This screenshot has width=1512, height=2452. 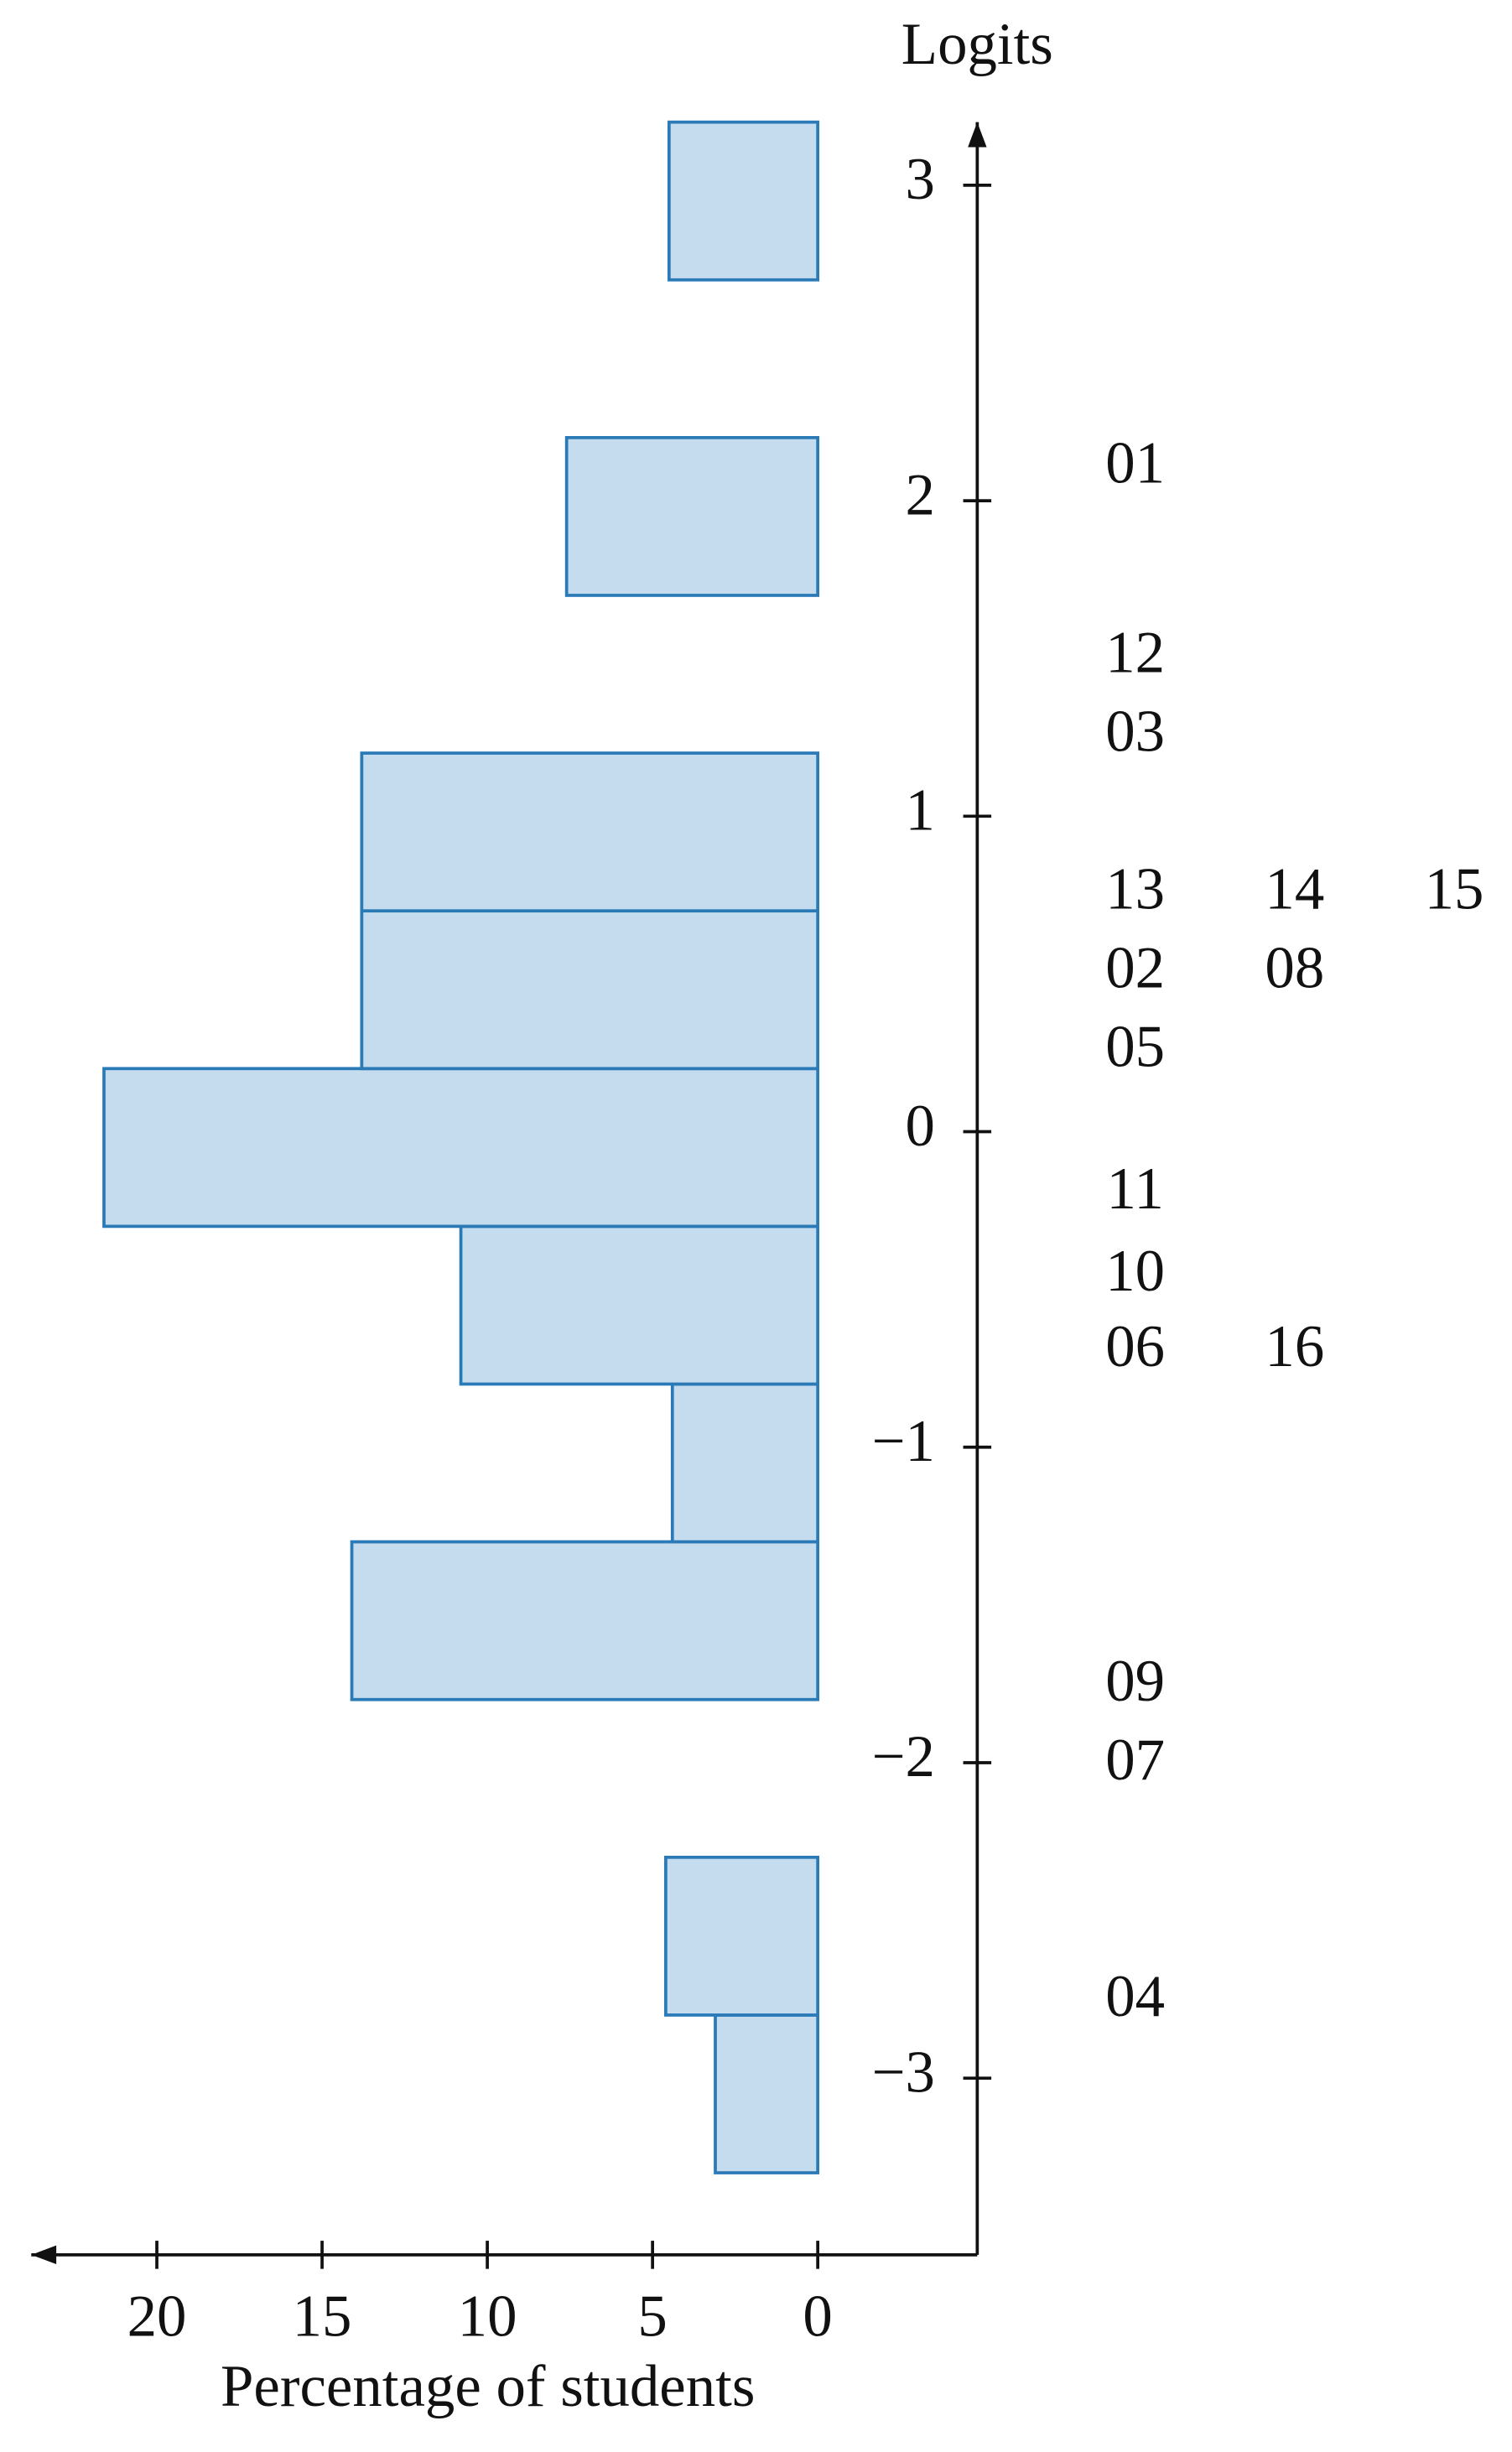 What do you see at coordinates (920, 179) in the screenshot?
I see `y-tick-label: 3` at bounding box center [920, 179].